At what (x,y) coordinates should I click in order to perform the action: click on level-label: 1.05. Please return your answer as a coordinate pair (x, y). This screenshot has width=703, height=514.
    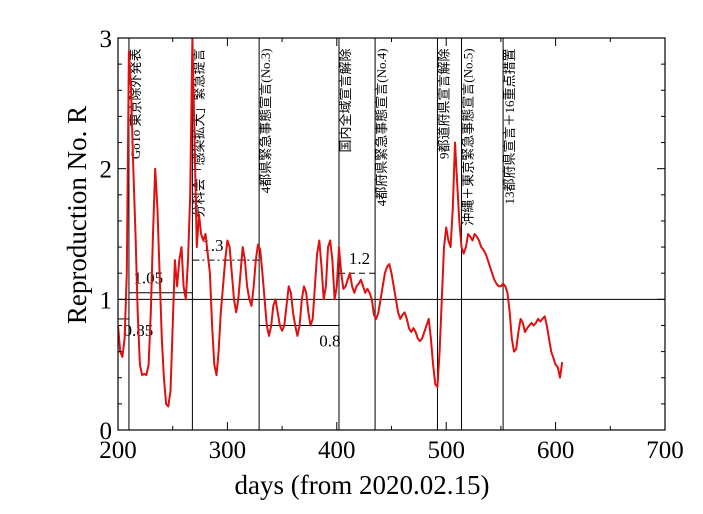
    Looking at the image, I should click on (148, 278).